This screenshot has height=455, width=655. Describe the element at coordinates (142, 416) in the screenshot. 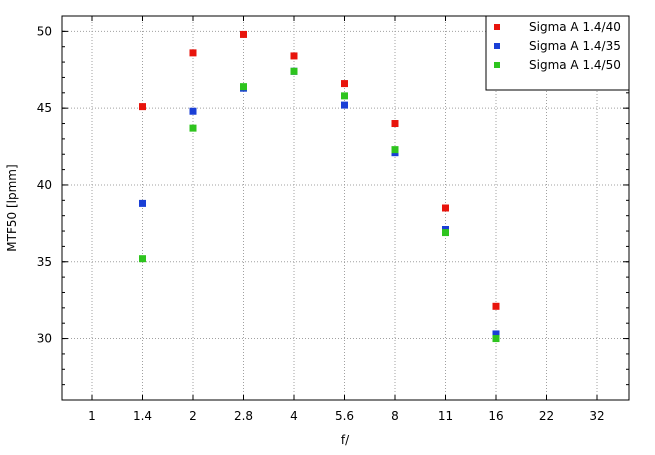

I see `x-tick-label: 1.4` at that location.